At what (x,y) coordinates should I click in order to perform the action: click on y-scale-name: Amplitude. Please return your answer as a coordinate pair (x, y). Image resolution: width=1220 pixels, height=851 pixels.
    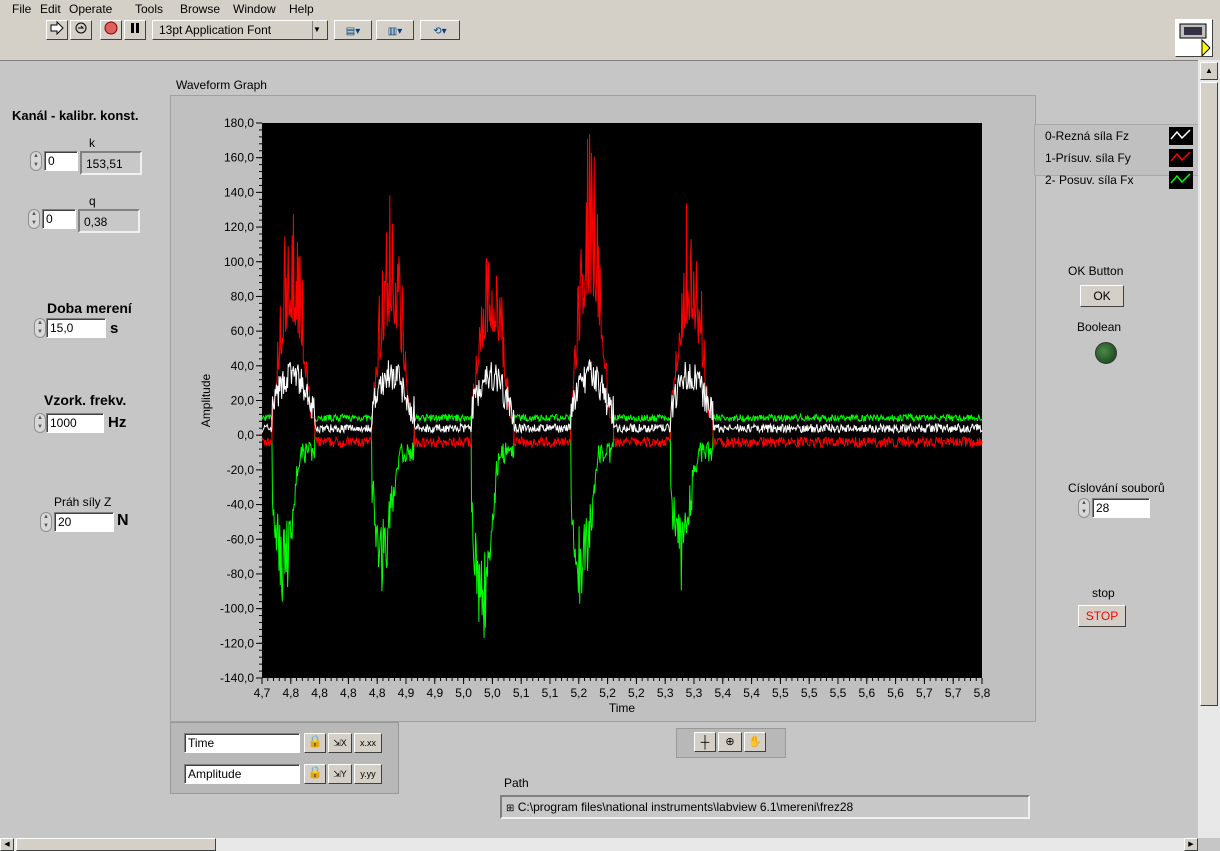
    Looking at the image, I should click on (242, 774).